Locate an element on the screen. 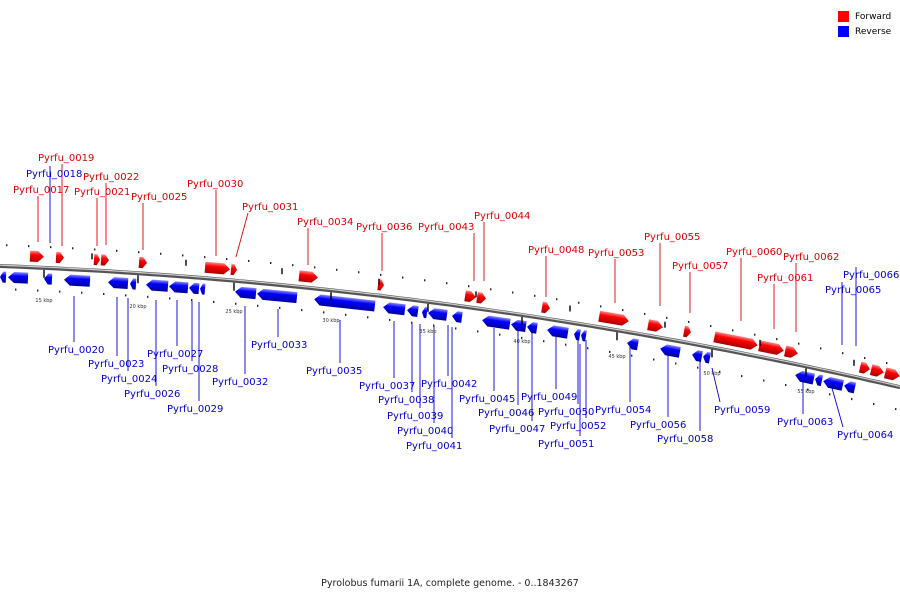 This screenshot has height=600, width=900. gene-label-pyrfu-0020: Pyrfu_0020 is located at coordinates (76, 350).